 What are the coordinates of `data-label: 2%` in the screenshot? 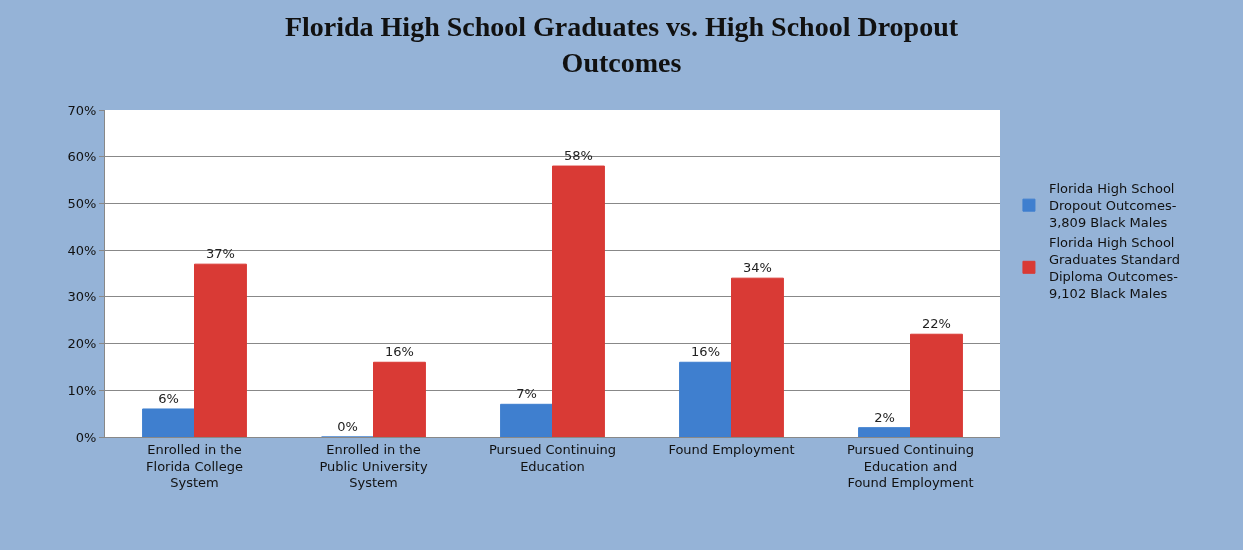 It's located at (884, 417).